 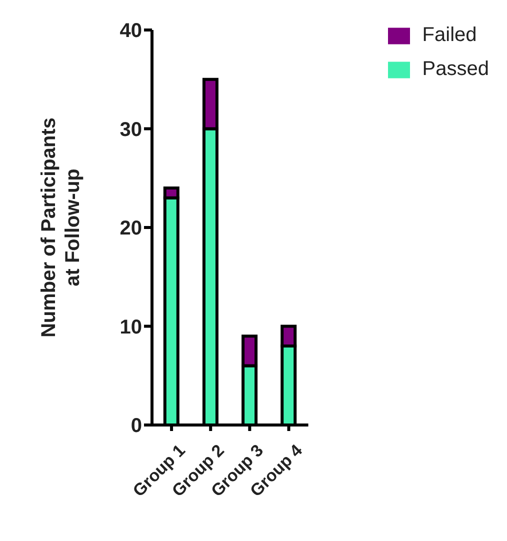 I want to click on y-tick-label: 10, so click(x=131, y=327).